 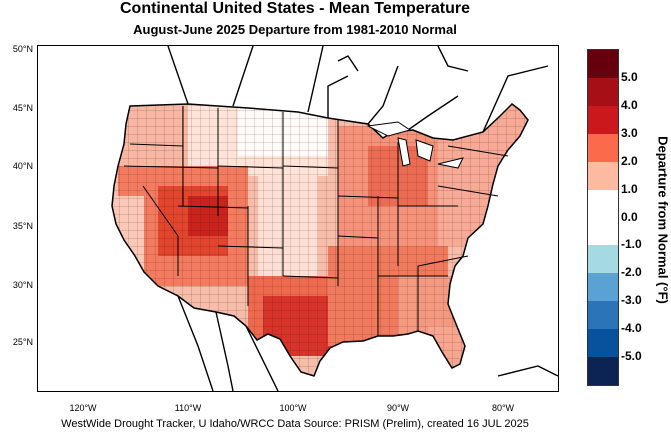 What do you see at coordinates (663, 220) in the screenshot?
I see `legend-title: Departure from Normal (°F)` at bounding box center [663, 220].